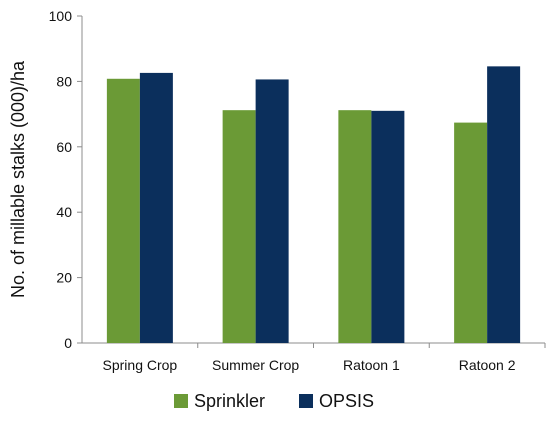  I want to click on y-axis-title: No. of millable stalks (000)/ha, so click(18, 179).